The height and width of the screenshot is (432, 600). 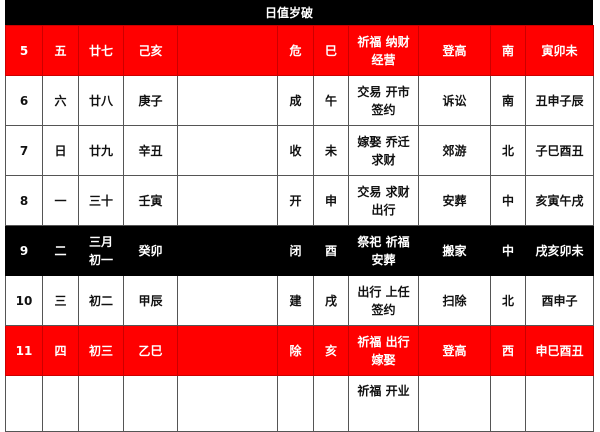 I want to click on cell-officer: 成, so click(x=295, y=100).